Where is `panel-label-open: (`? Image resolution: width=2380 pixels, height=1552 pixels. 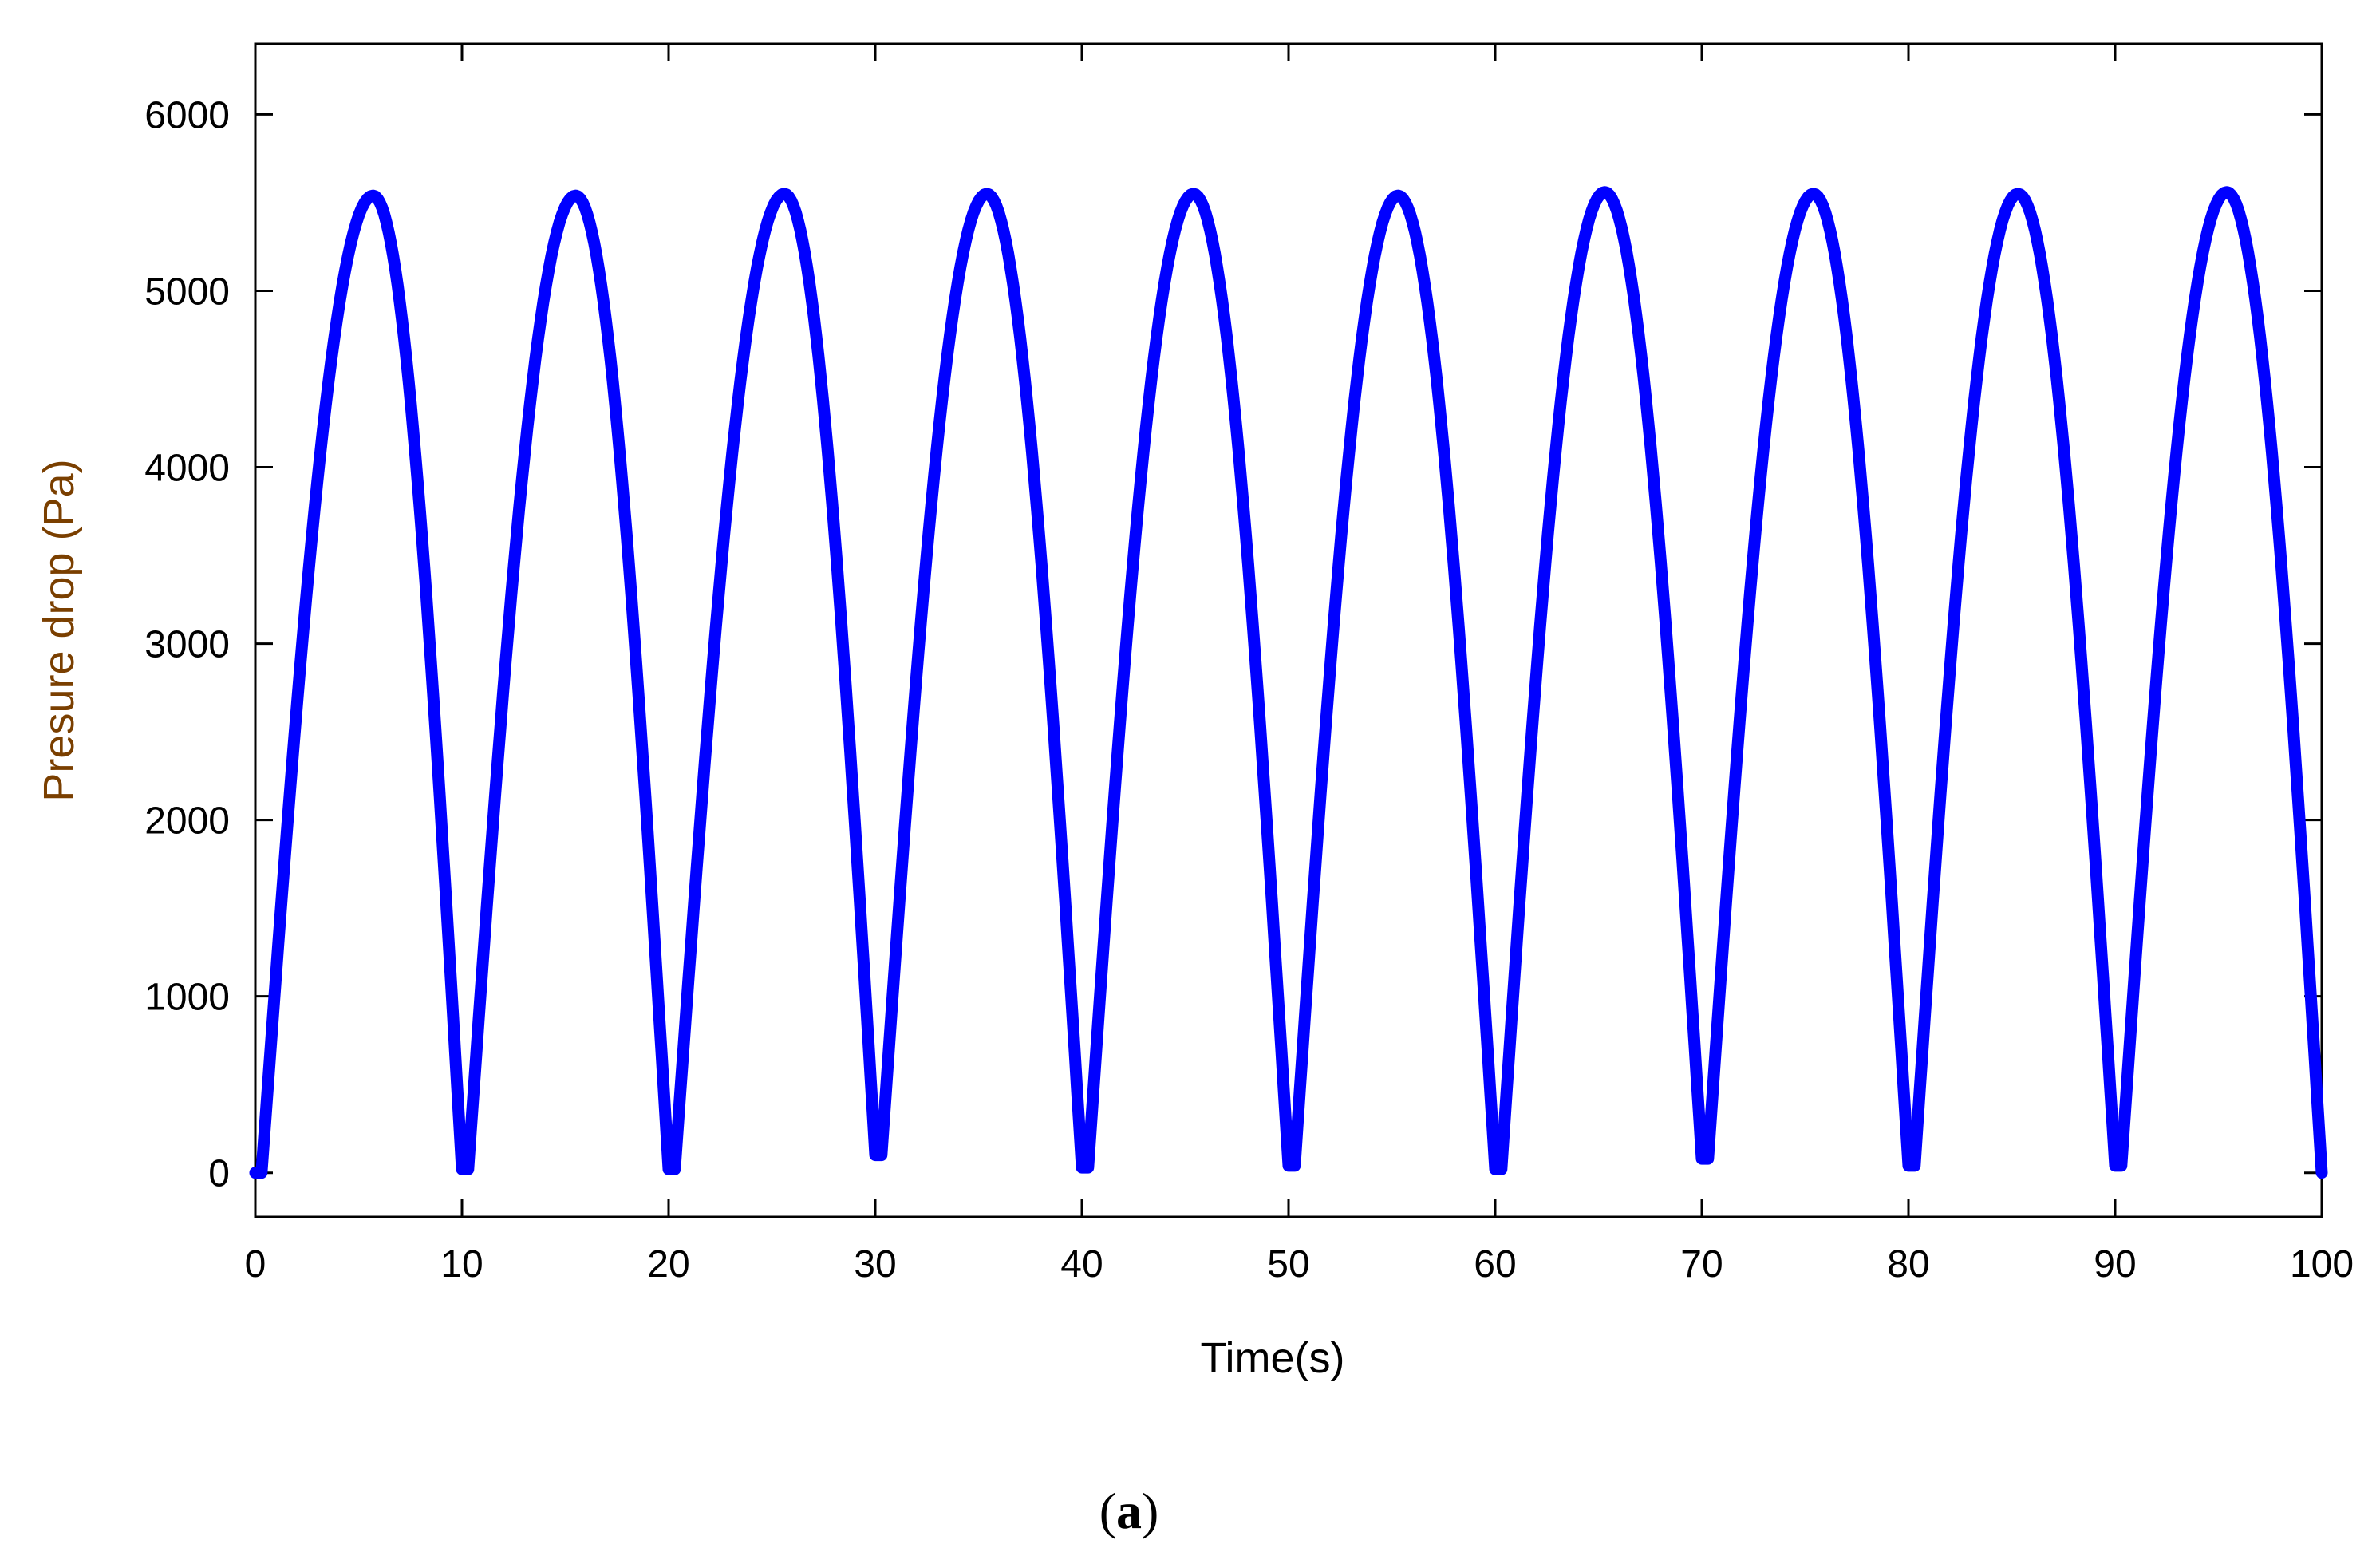
panel-label-open: ( is located at coordinates (1107, 1511).